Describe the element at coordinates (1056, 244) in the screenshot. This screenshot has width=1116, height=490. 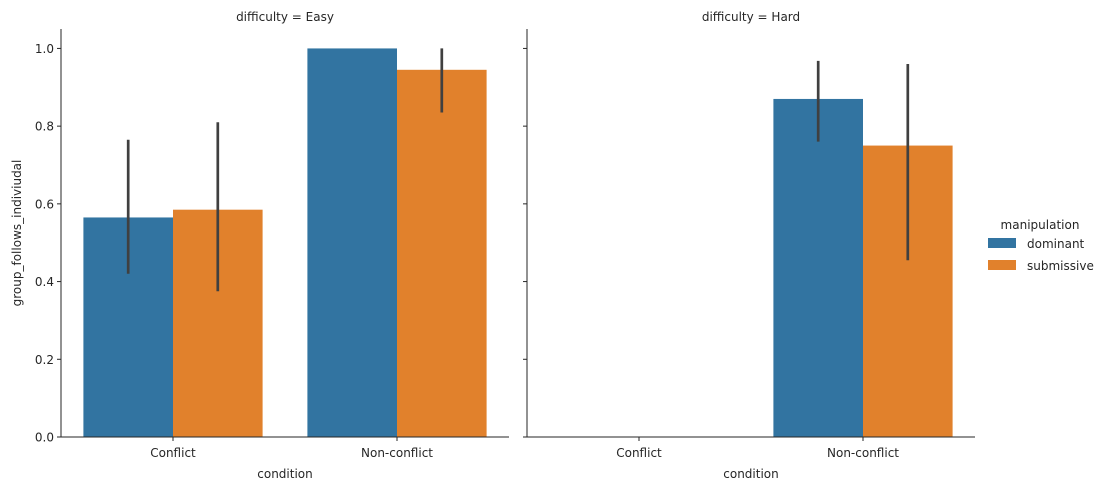
I see `legend-label-dominant: dominant` at that location.